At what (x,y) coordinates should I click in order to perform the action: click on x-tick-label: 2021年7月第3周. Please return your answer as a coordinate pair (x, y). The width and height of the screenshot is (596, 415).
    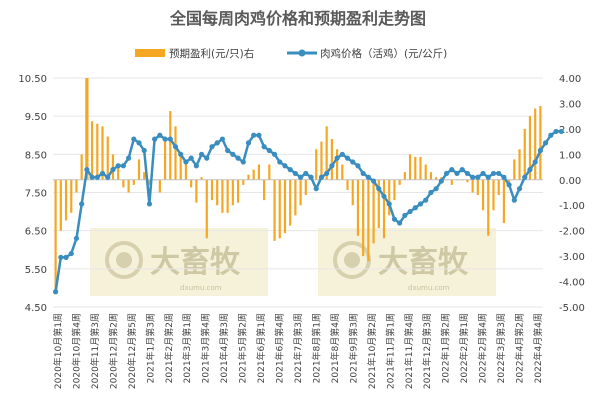
    Looking at the image, I should click on (298, 348).